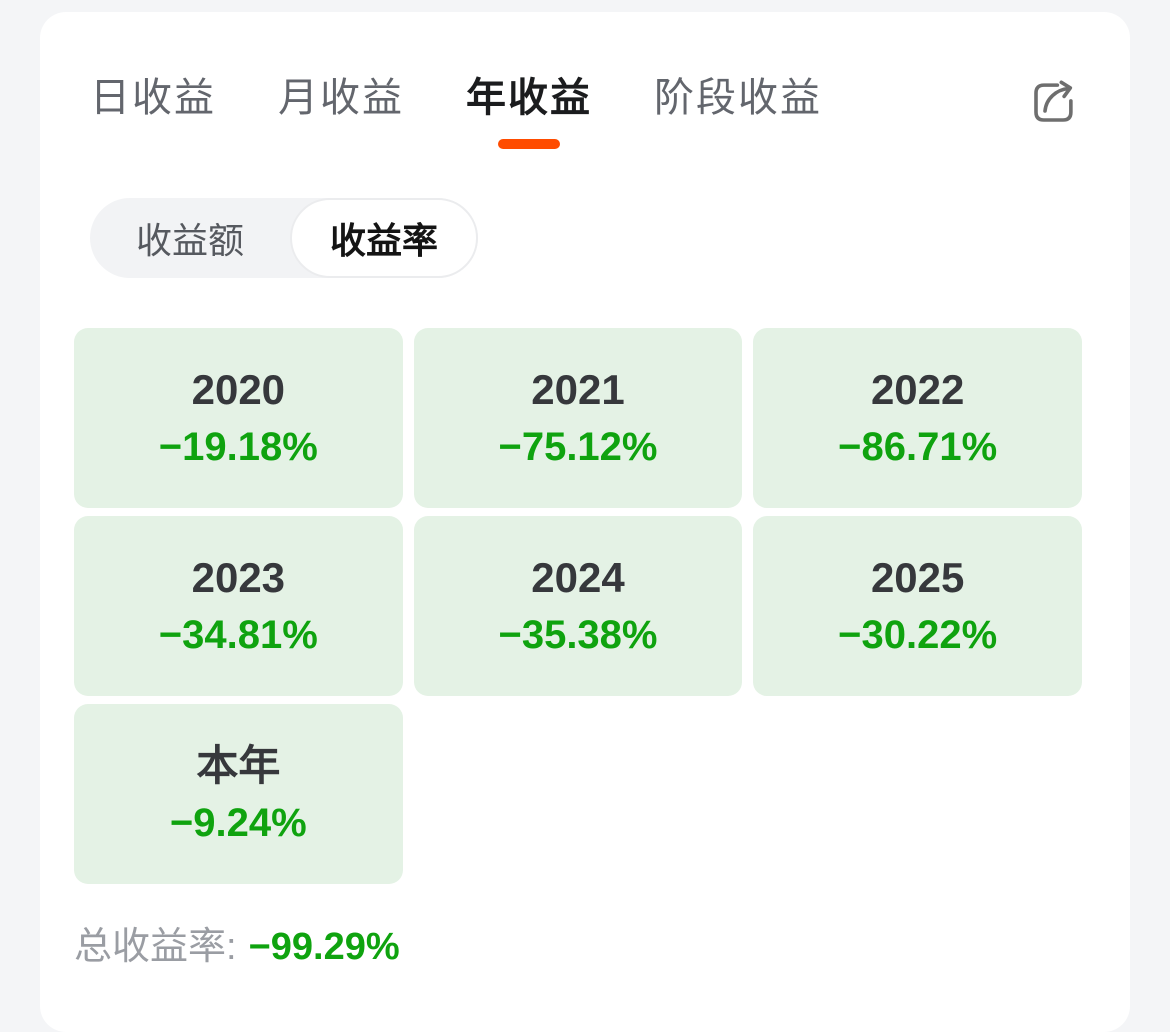 The height and width of the screenshot is (1032, 1170). What do you see at coordinates (384, 238) in the screenshot?
I see `toggle-return-rate: 收益率` at bounding box center [384, 238].